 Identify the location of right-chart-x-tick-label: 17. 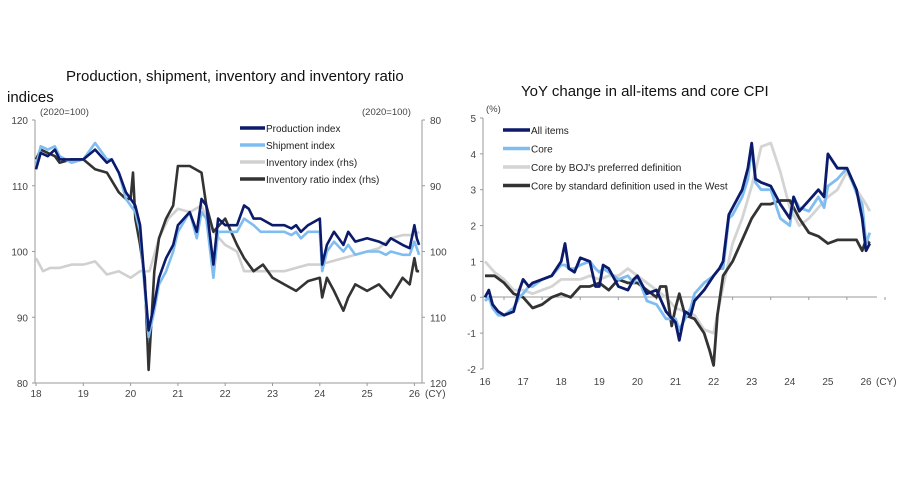
(524, 382).